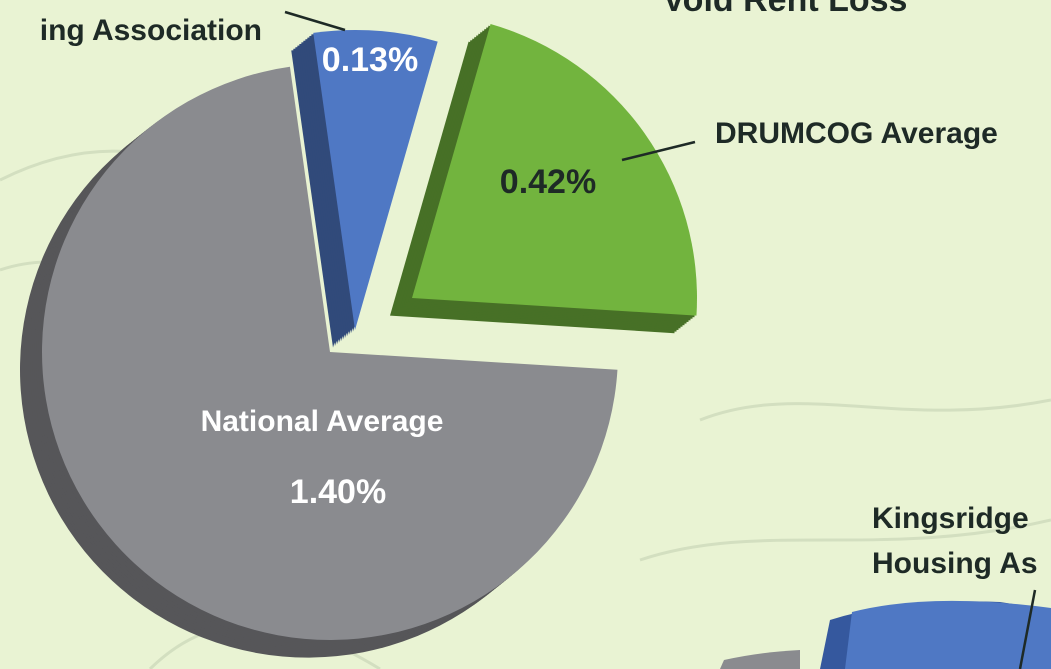 The height and width of the screenshot is (669, 1051). What do you see at coordinates (955, 563) in the screenshot?
I see `annotation: Housing As` at bounding box center [955, 563].